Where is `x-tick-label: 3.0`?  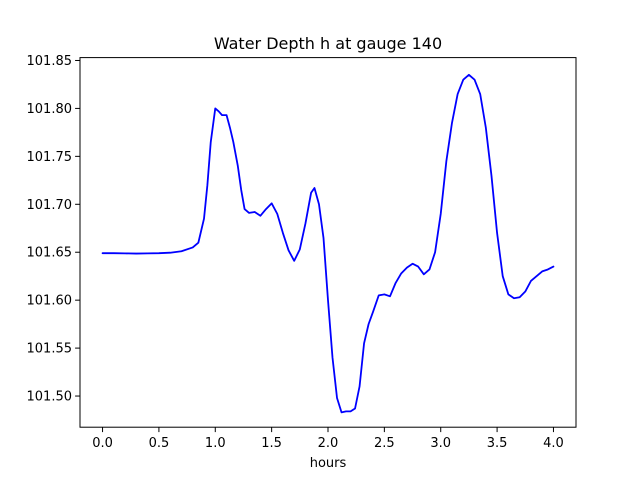
x-tick-label: 3.0 is located at coordinates (440, 443).